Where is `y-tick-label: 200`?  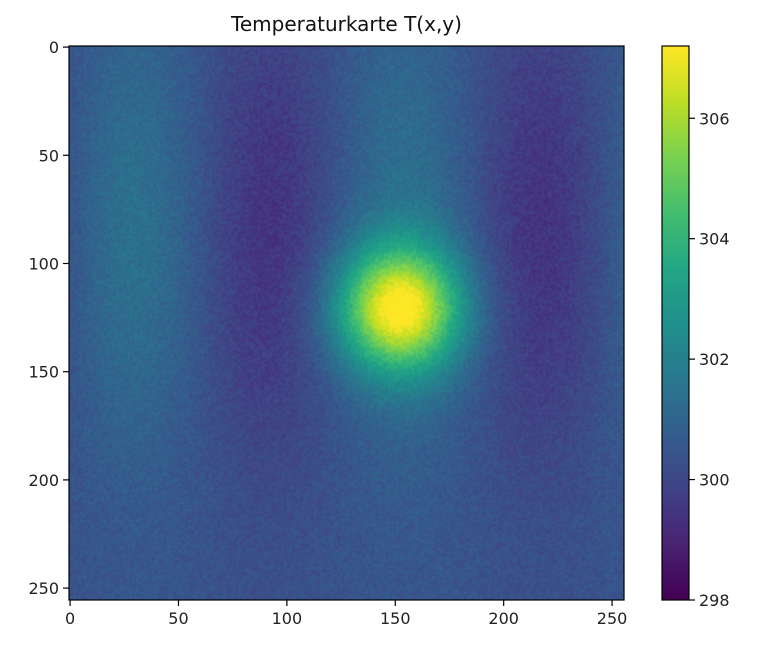
y-tick-label: 200 is located at coordinates (43, 480).